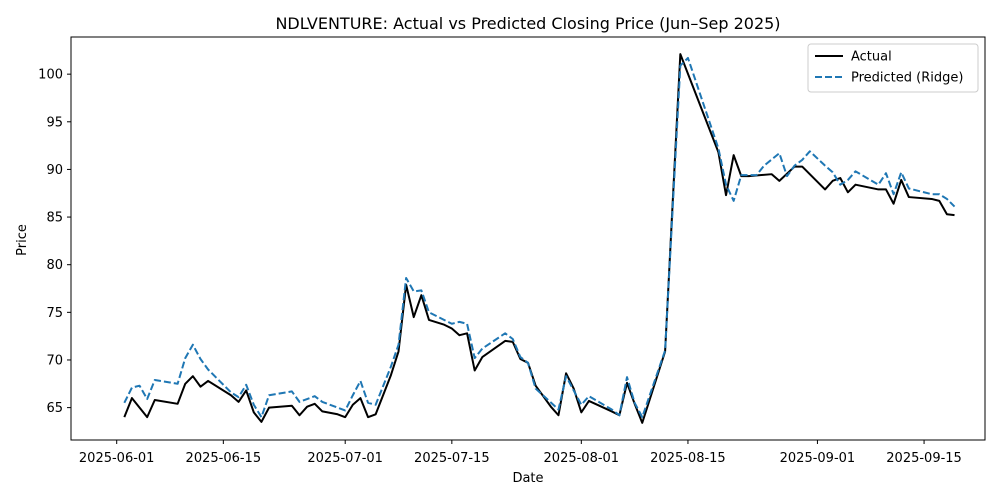 The height and width of the screenshot is (500, 1000). What do you see at coordinates (117, 458) in the screenshot?
I see `x-tick-label: 2025-06-01` at bounding box center [117, 458].